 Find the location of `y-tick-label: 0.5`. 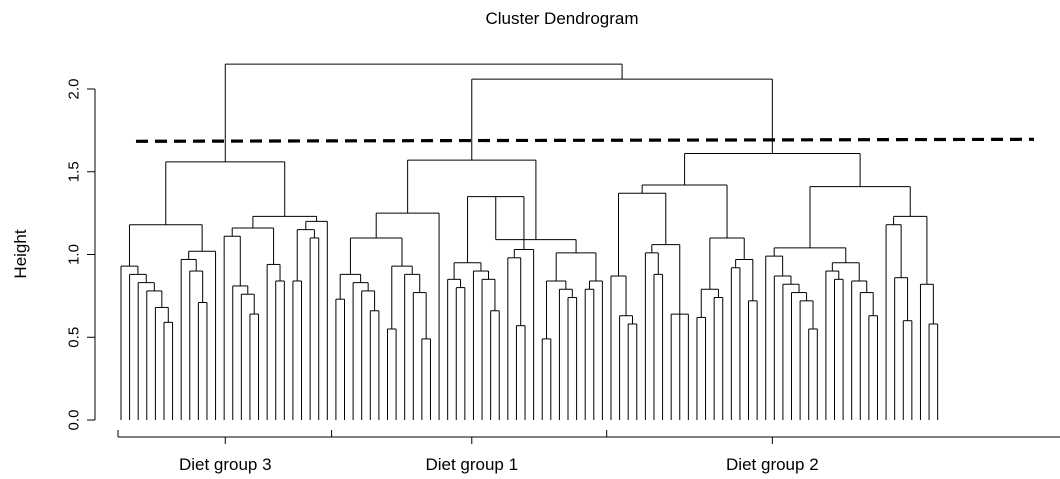

y-tick-label: 0.5 is located at coordinates (74, 337).